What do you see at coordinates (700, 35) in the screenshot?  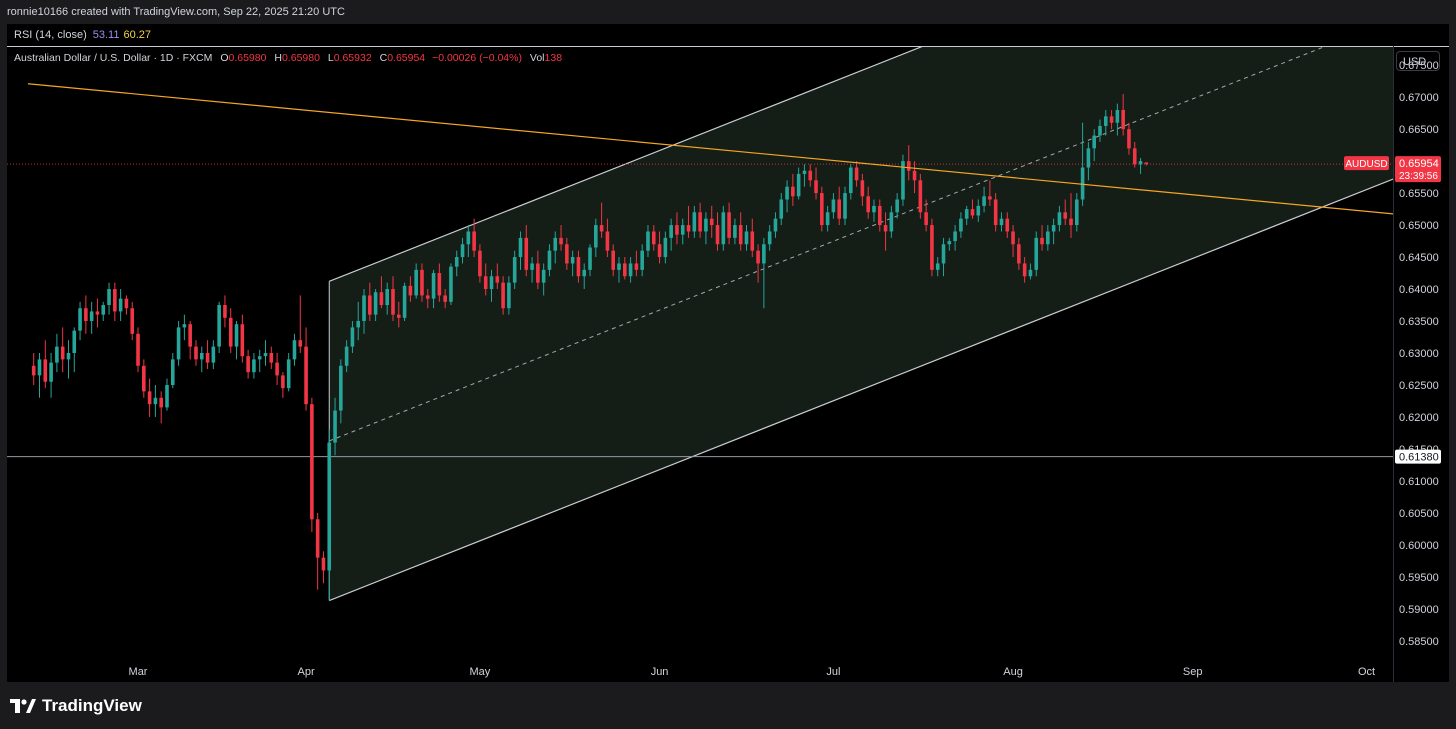 I see `rsi-indicator-row: RSI (14, close) 53.11 60.27` at bounding box center [700, 35].